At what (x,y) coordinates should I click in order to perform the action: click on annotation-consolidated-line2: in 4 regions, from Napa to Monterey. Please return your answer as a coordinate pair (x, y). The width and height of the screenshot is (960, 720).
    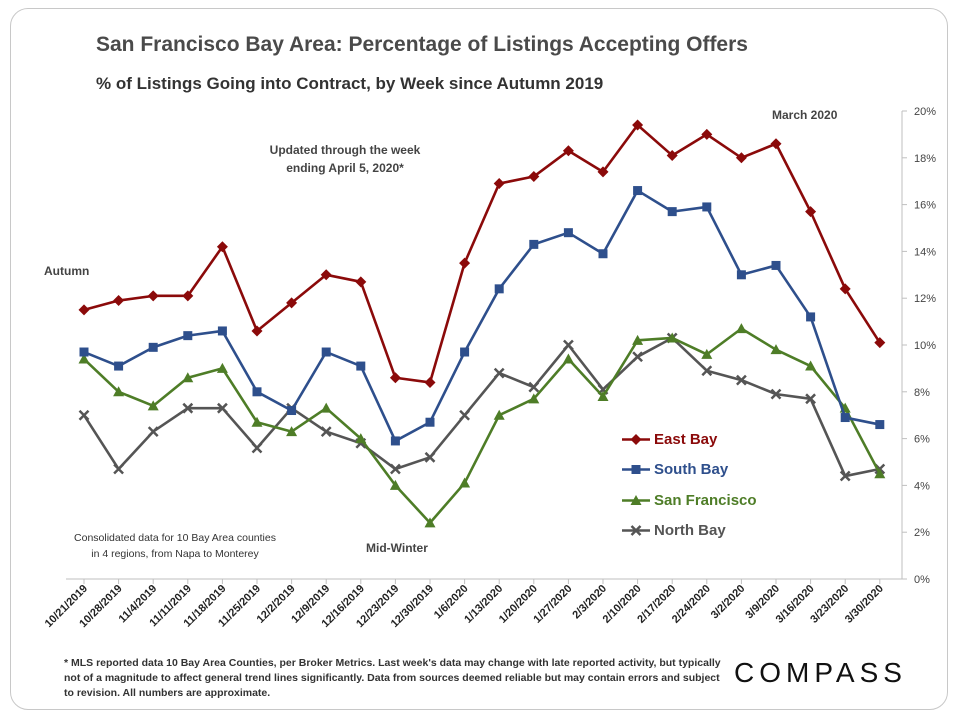
    Looking at the image, I should click on (175, 554).